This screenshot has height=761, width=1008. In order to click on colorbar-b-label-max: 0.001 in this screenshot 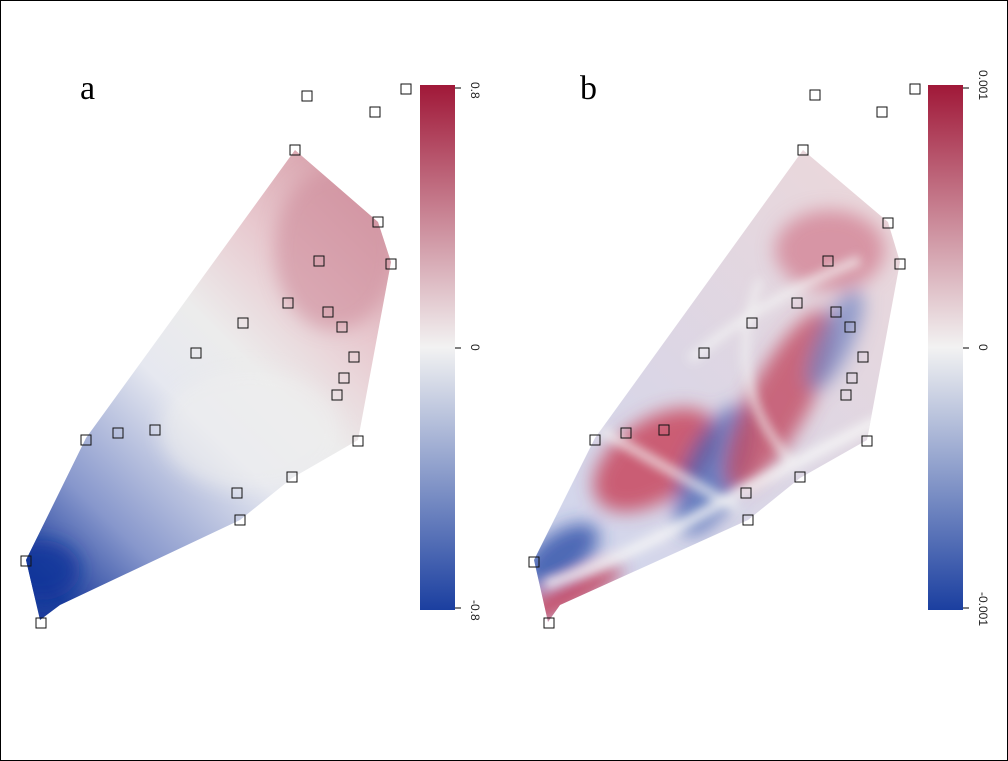, I will do `click(983, 85)`.